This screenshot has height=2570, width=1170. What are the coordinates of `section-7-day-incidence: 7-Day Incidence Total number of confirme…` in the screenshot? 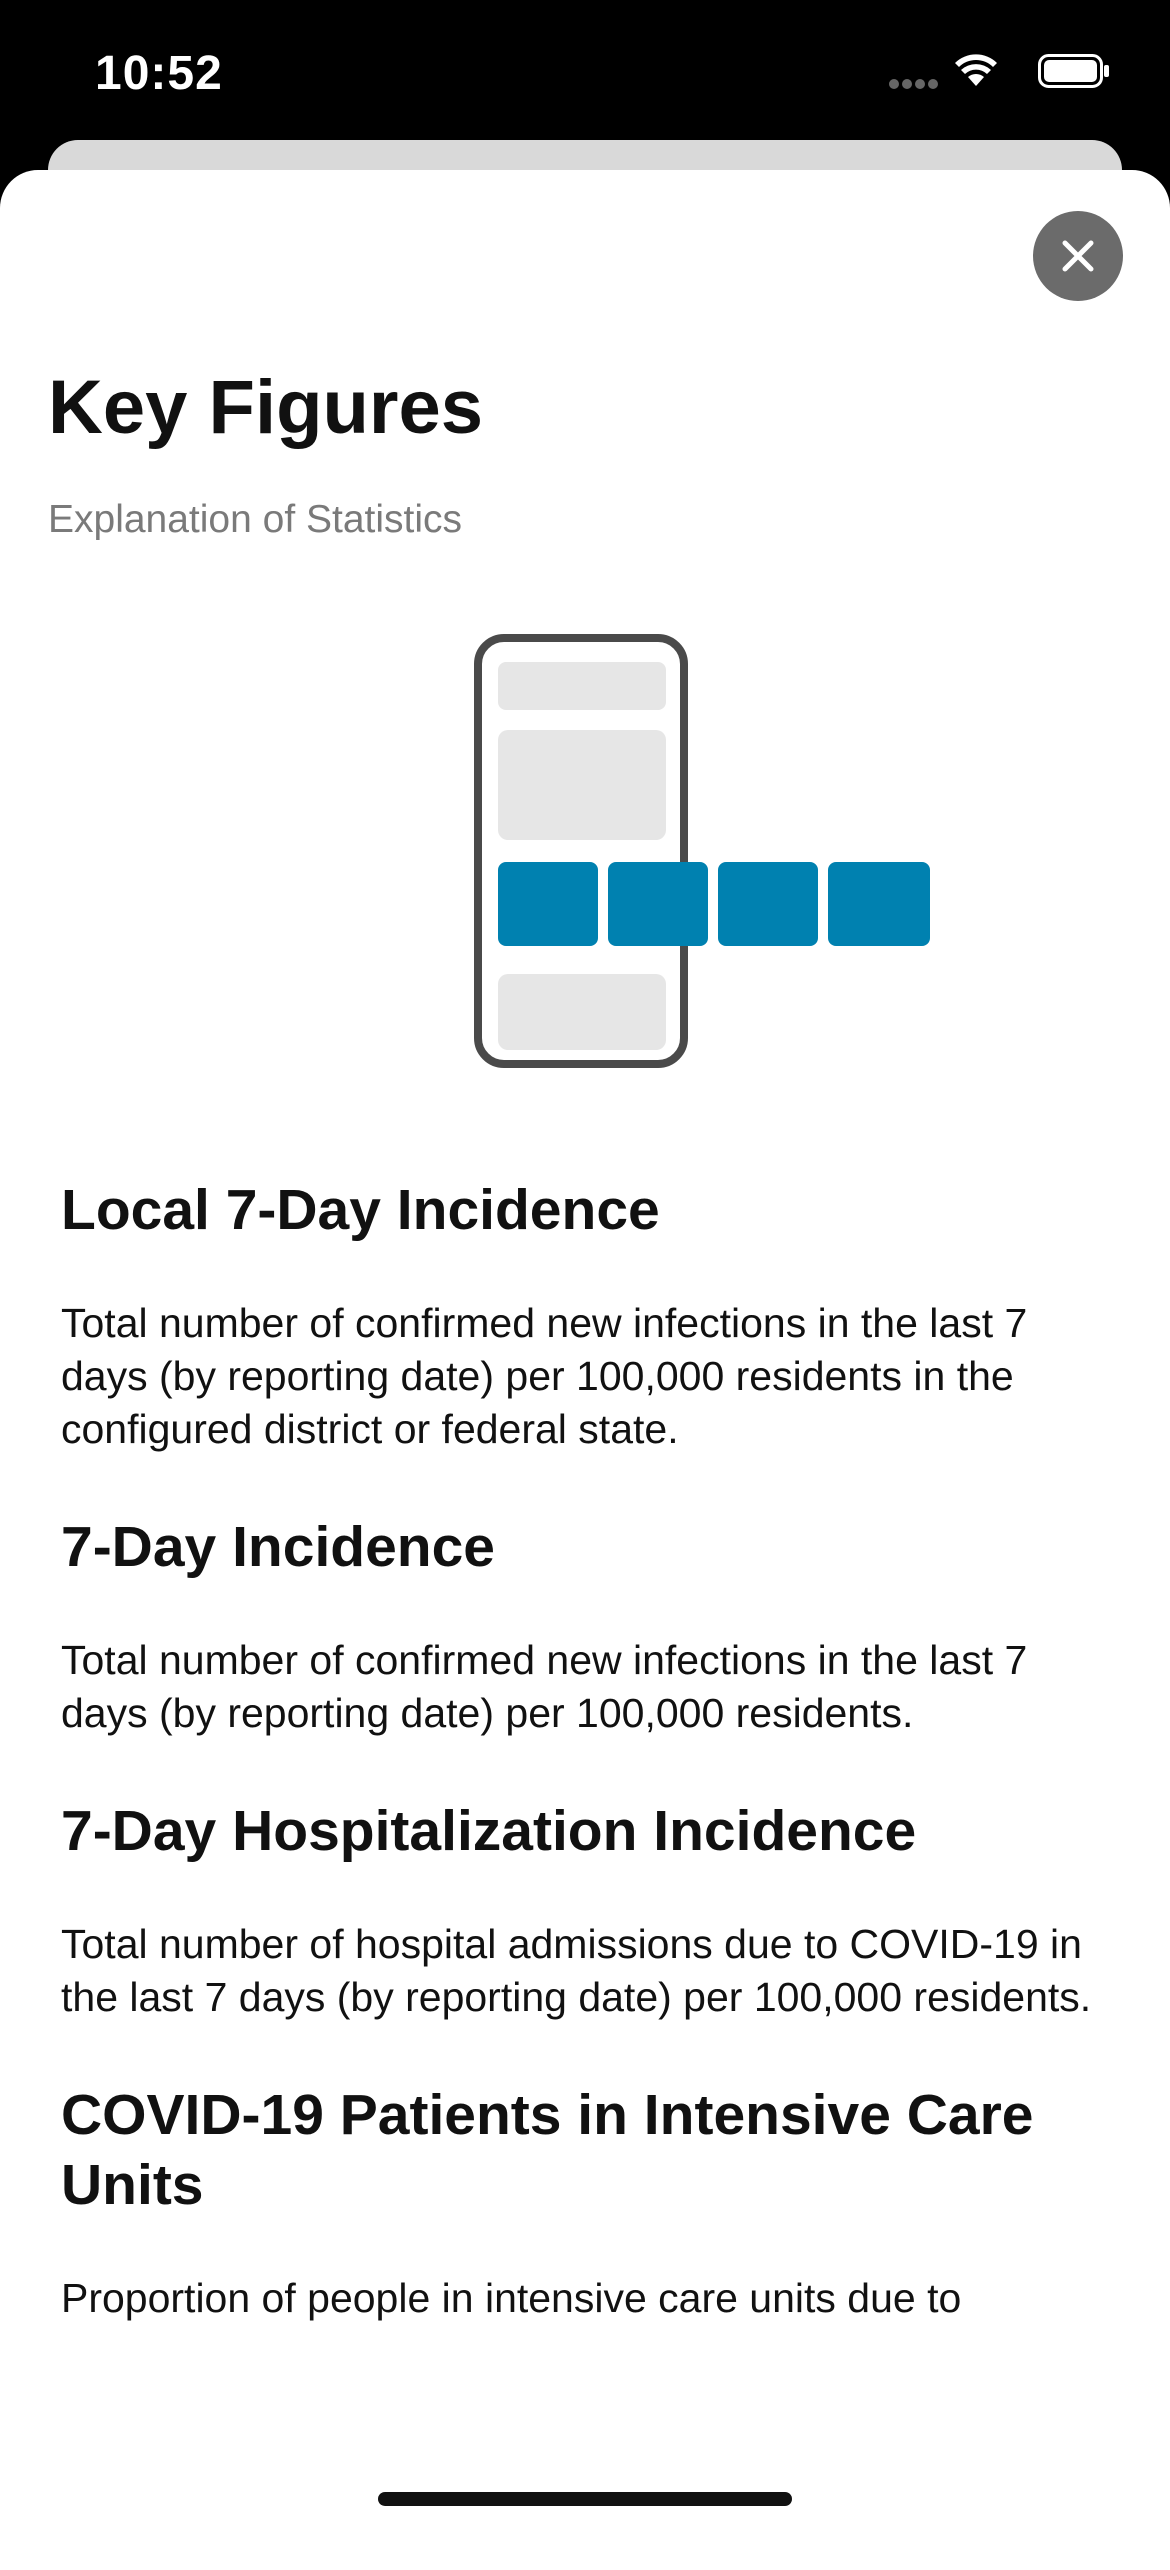 It's located at (591, 1626).